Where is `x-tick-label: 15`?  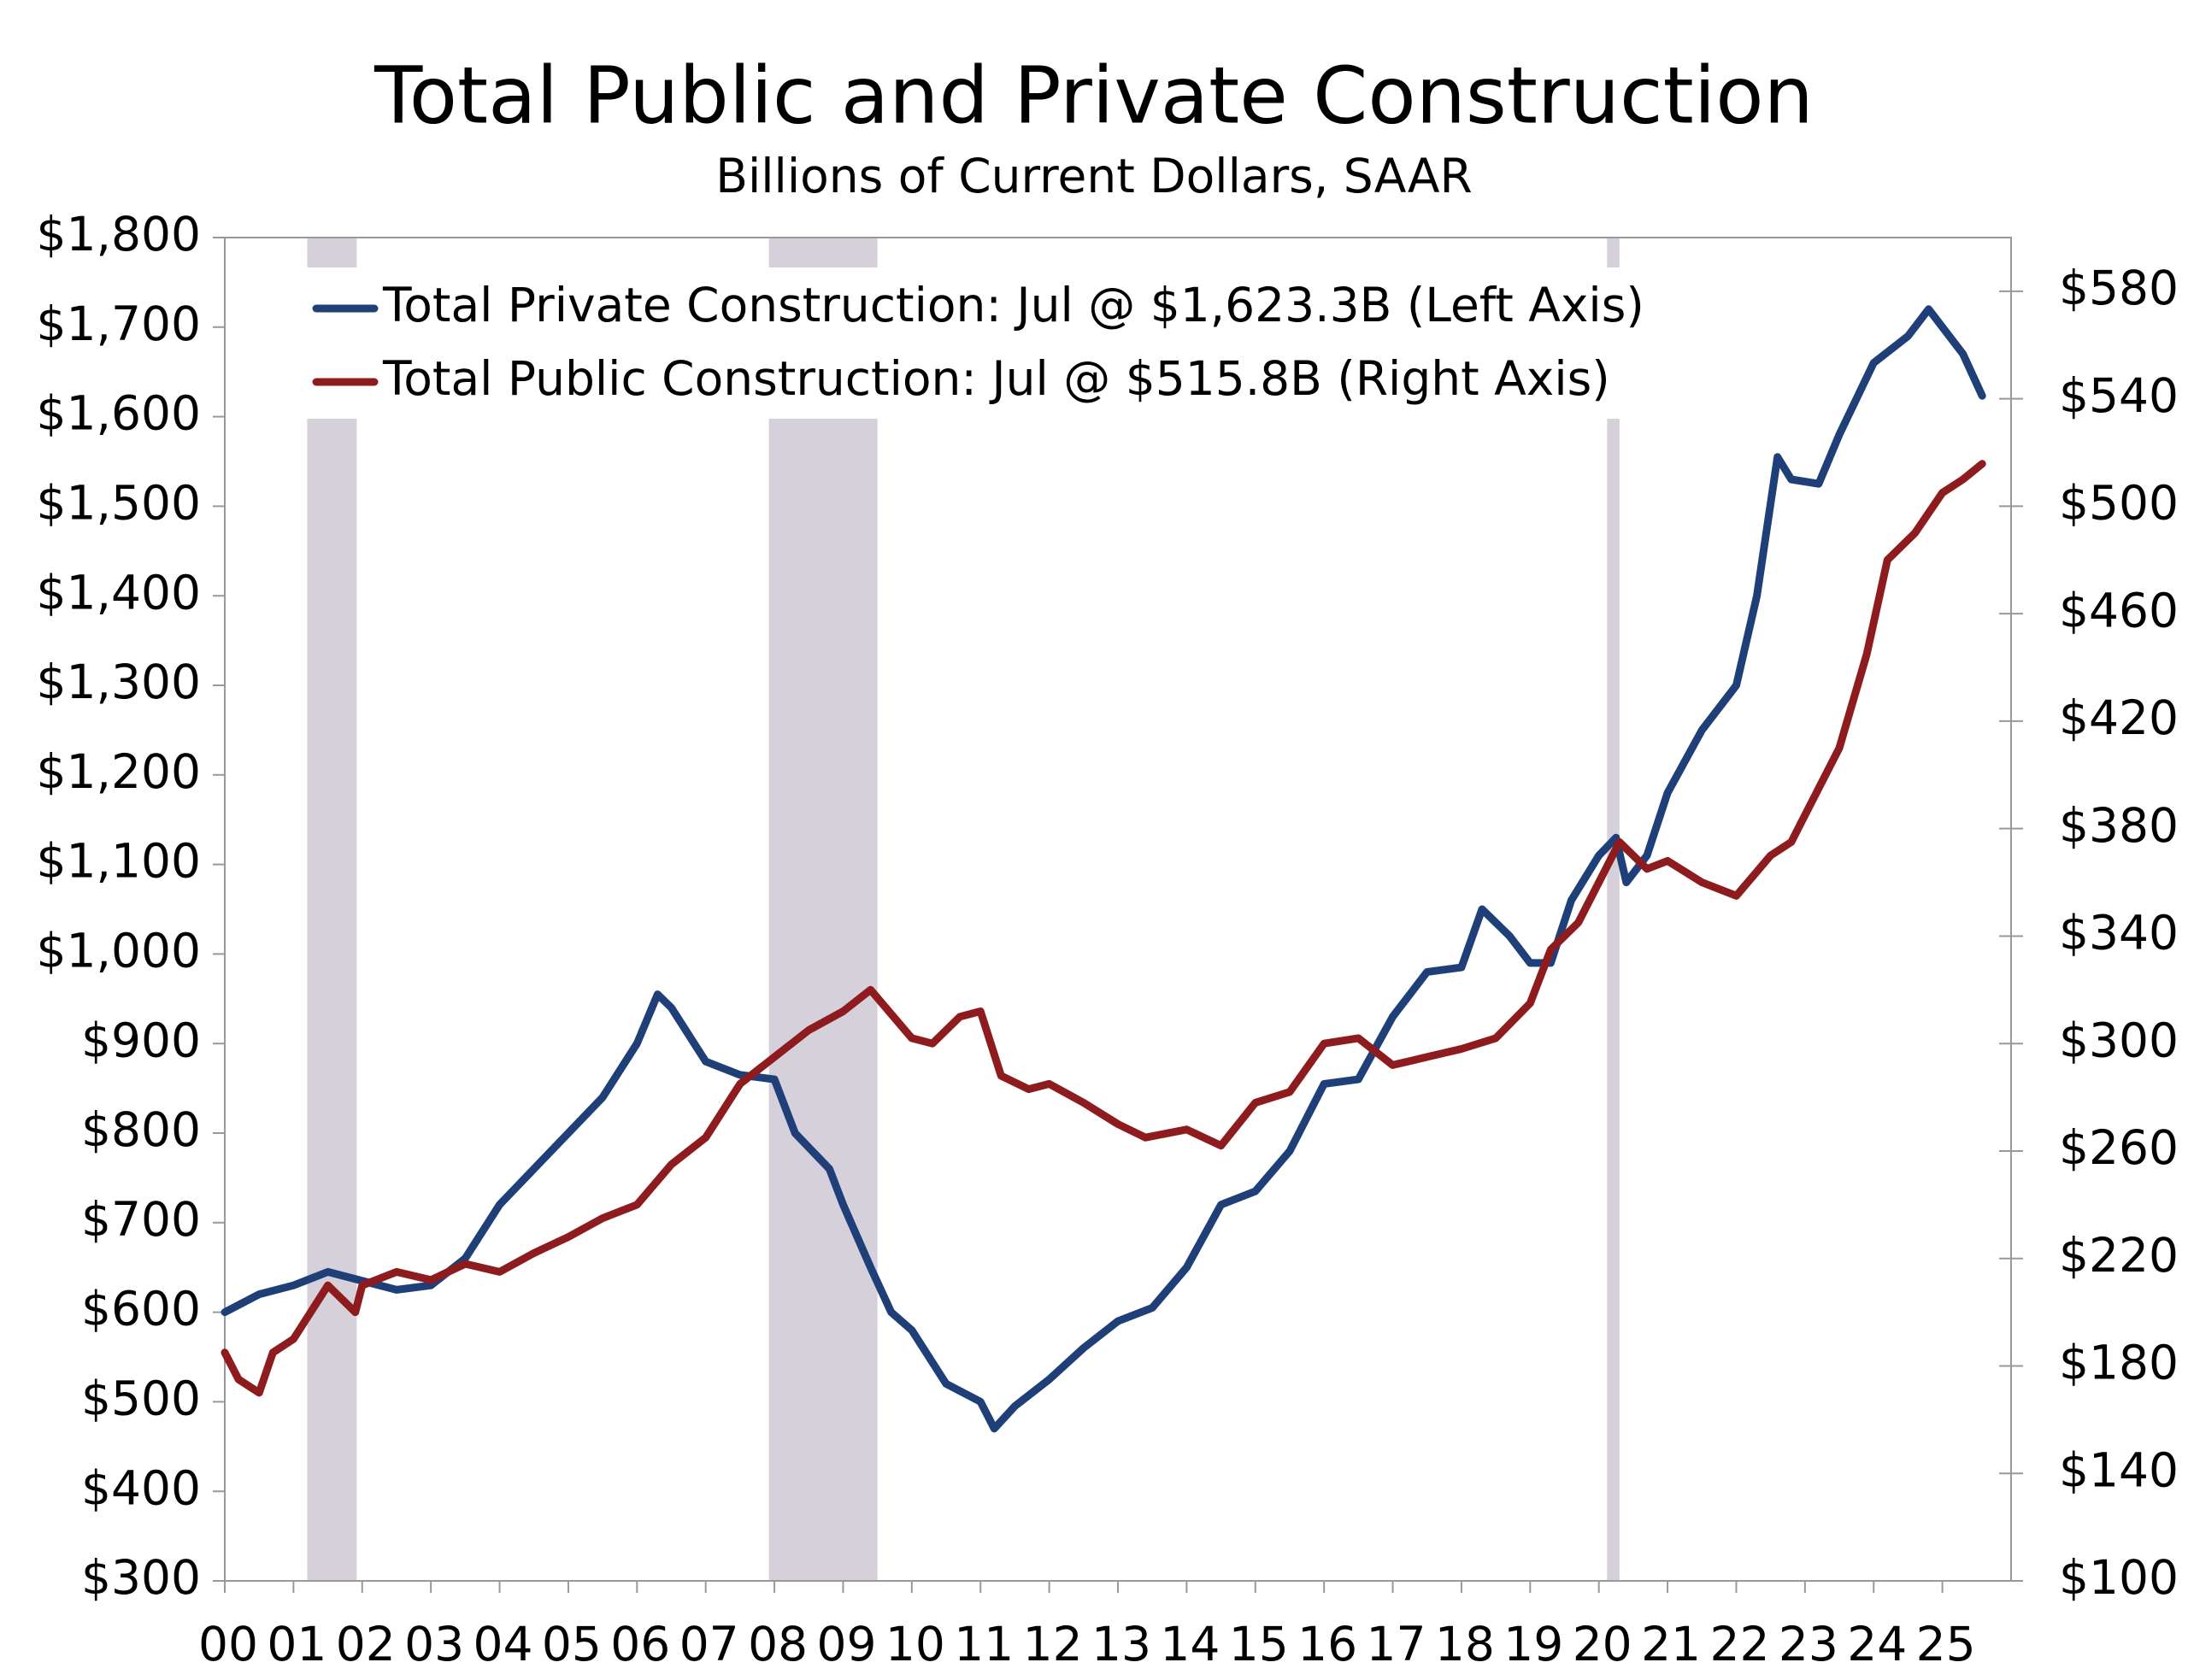 x-tick-label: 15 is located at coordinates (1259, 1644).